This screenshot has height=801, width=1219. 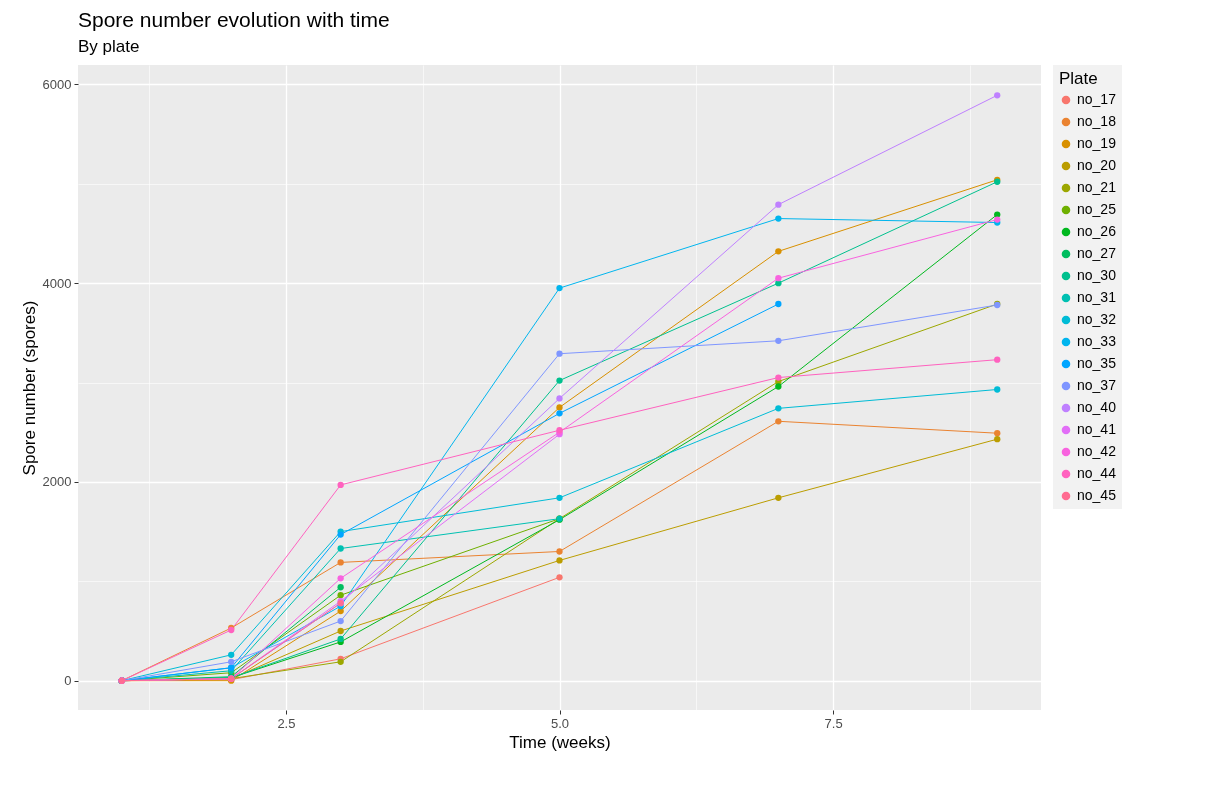 What do you see at coordinates (1097, 253) in the screenshot?
I see `legend-label: no_27` at bounding box center [1097, 253].